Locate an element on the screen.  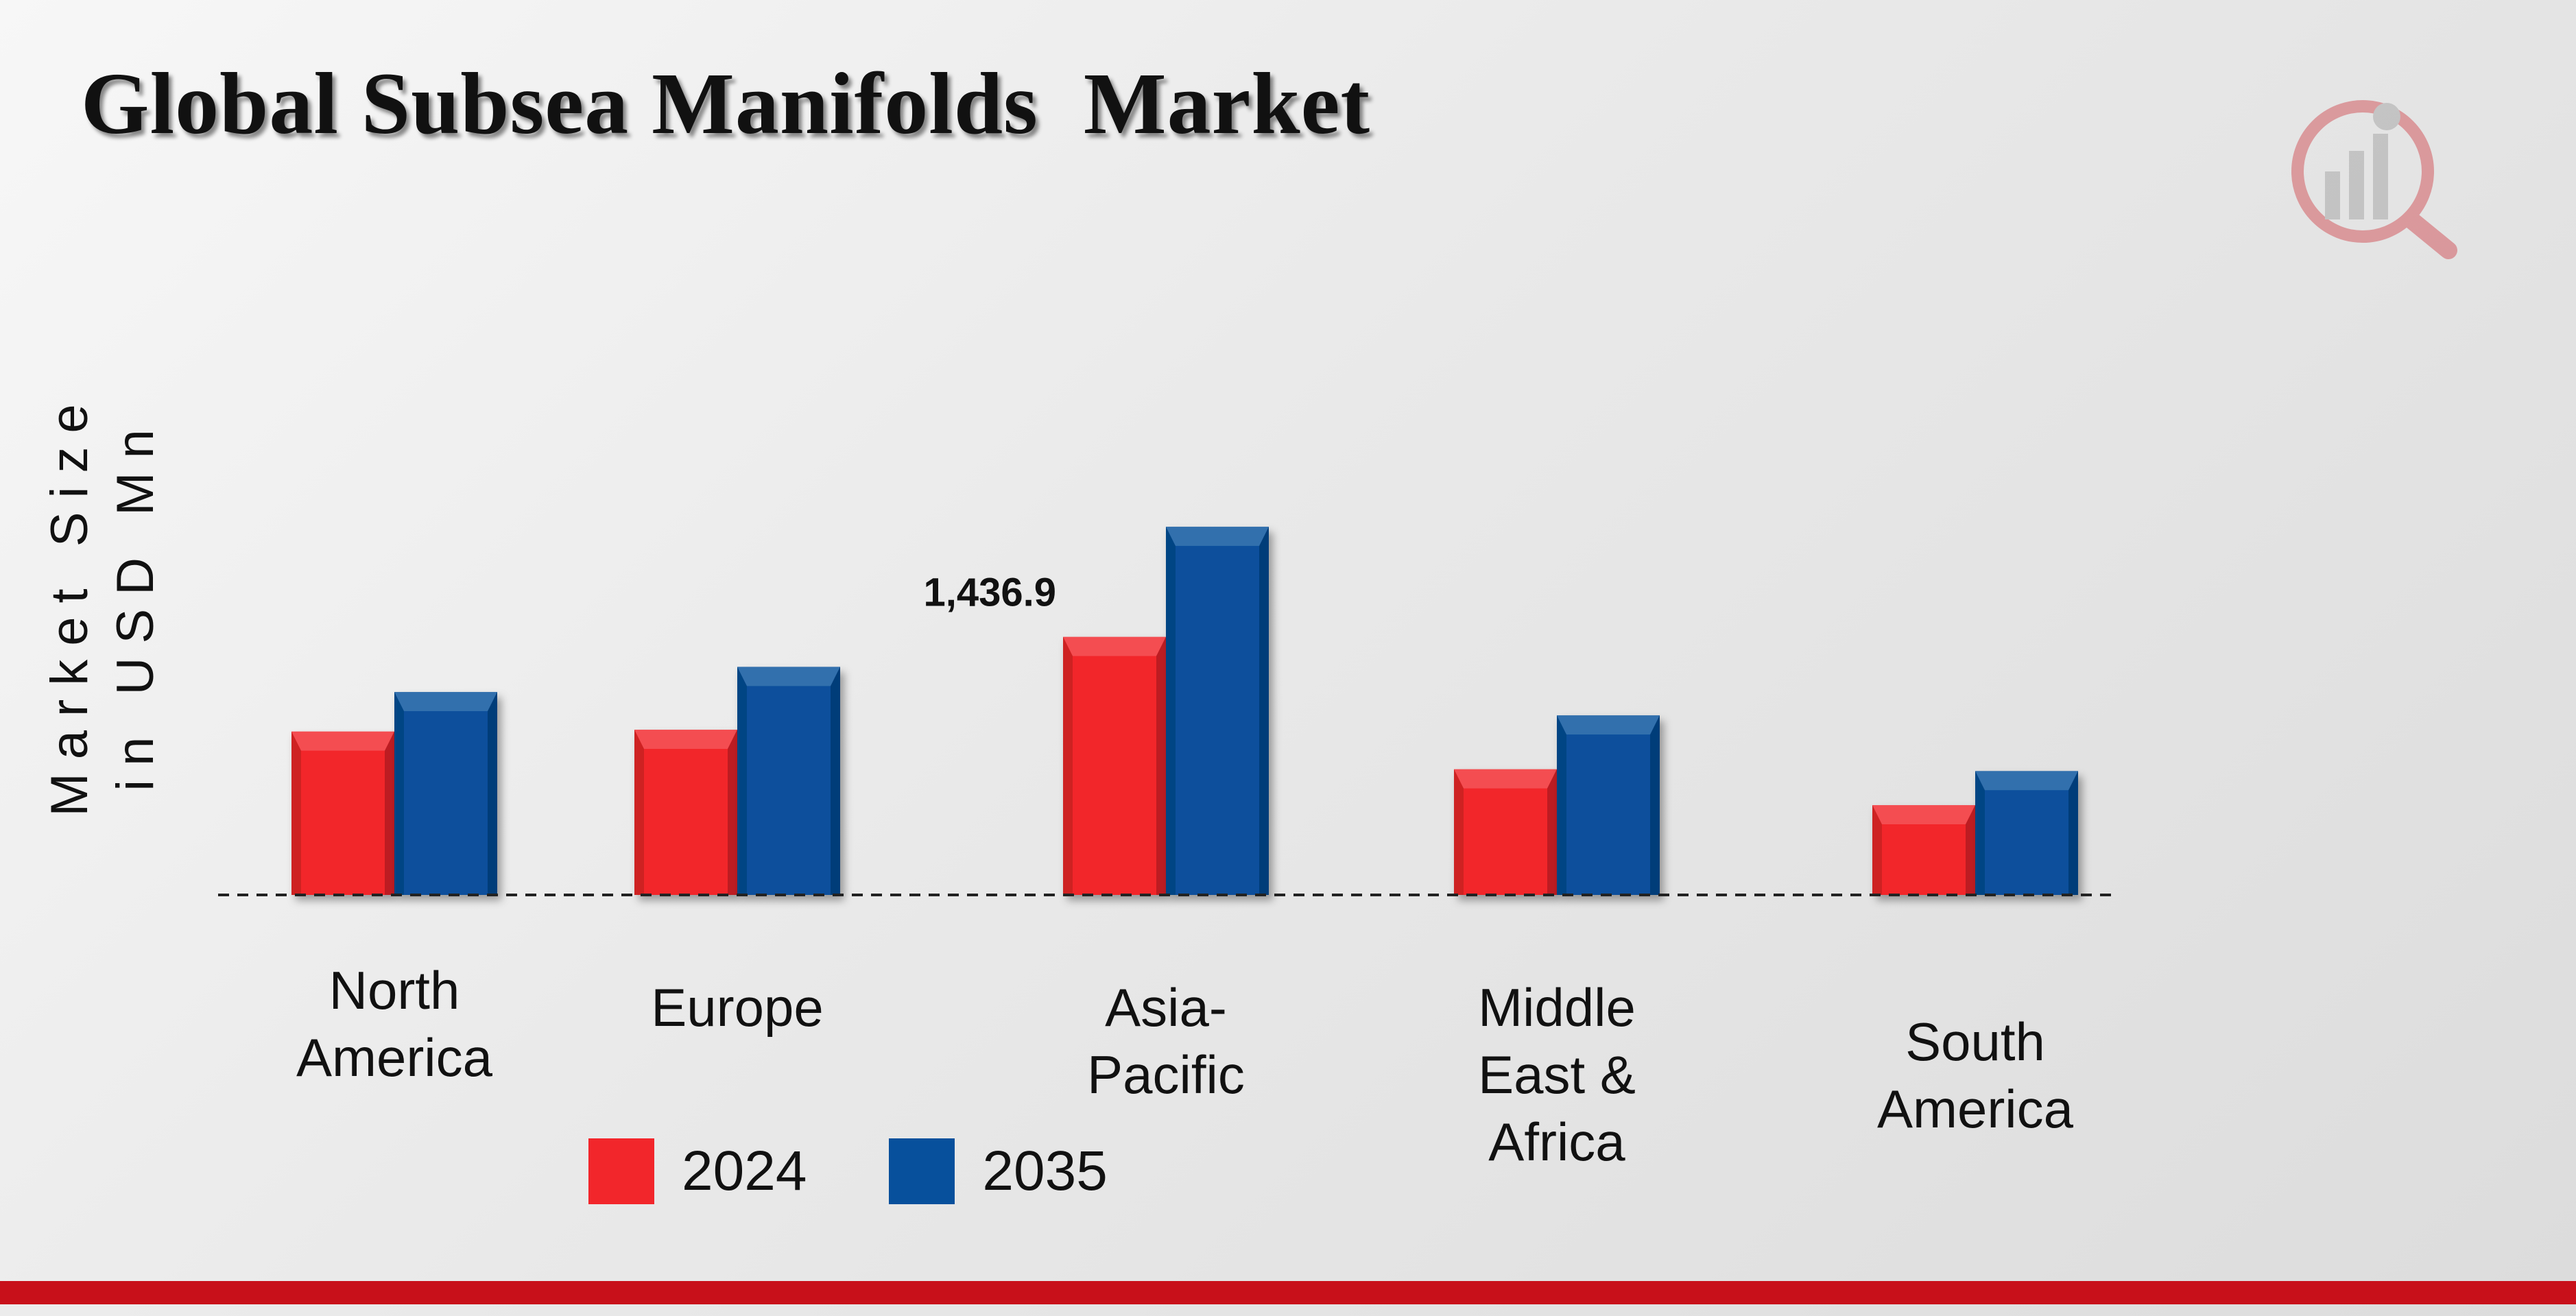
category-label-2: Europe is located at coordinates (737, 1007).